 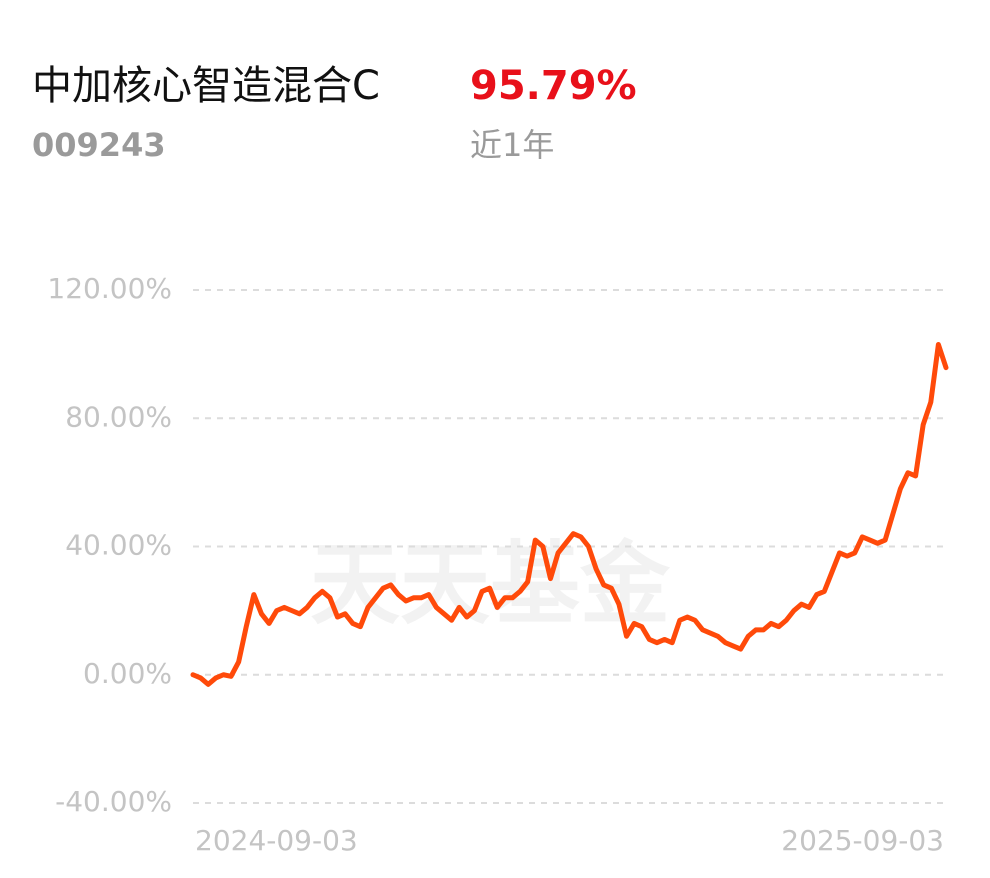 I want to click on fund-code: 009243, so click(x=99, y=145).